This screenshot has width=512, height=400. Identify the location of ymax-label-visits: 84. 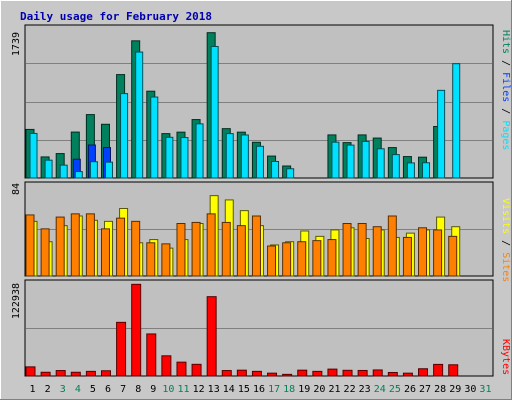
(16, 189).